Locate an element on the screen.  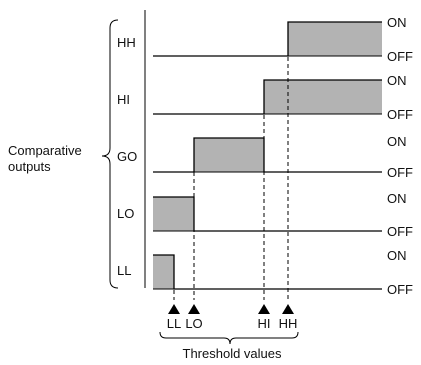
waveform-line-ll is located at coordinates (267, 272).